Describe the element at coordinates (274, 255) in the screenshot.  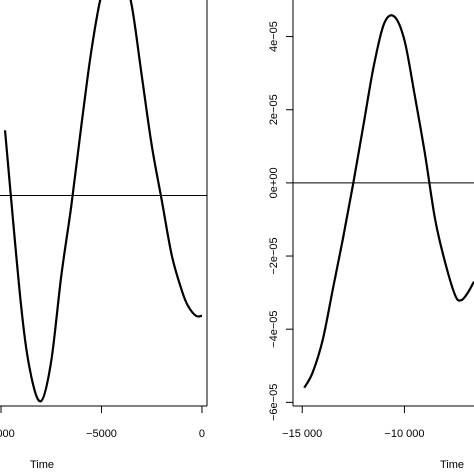
I see `right-chart-y-tick-label: −2e−05` at that location.